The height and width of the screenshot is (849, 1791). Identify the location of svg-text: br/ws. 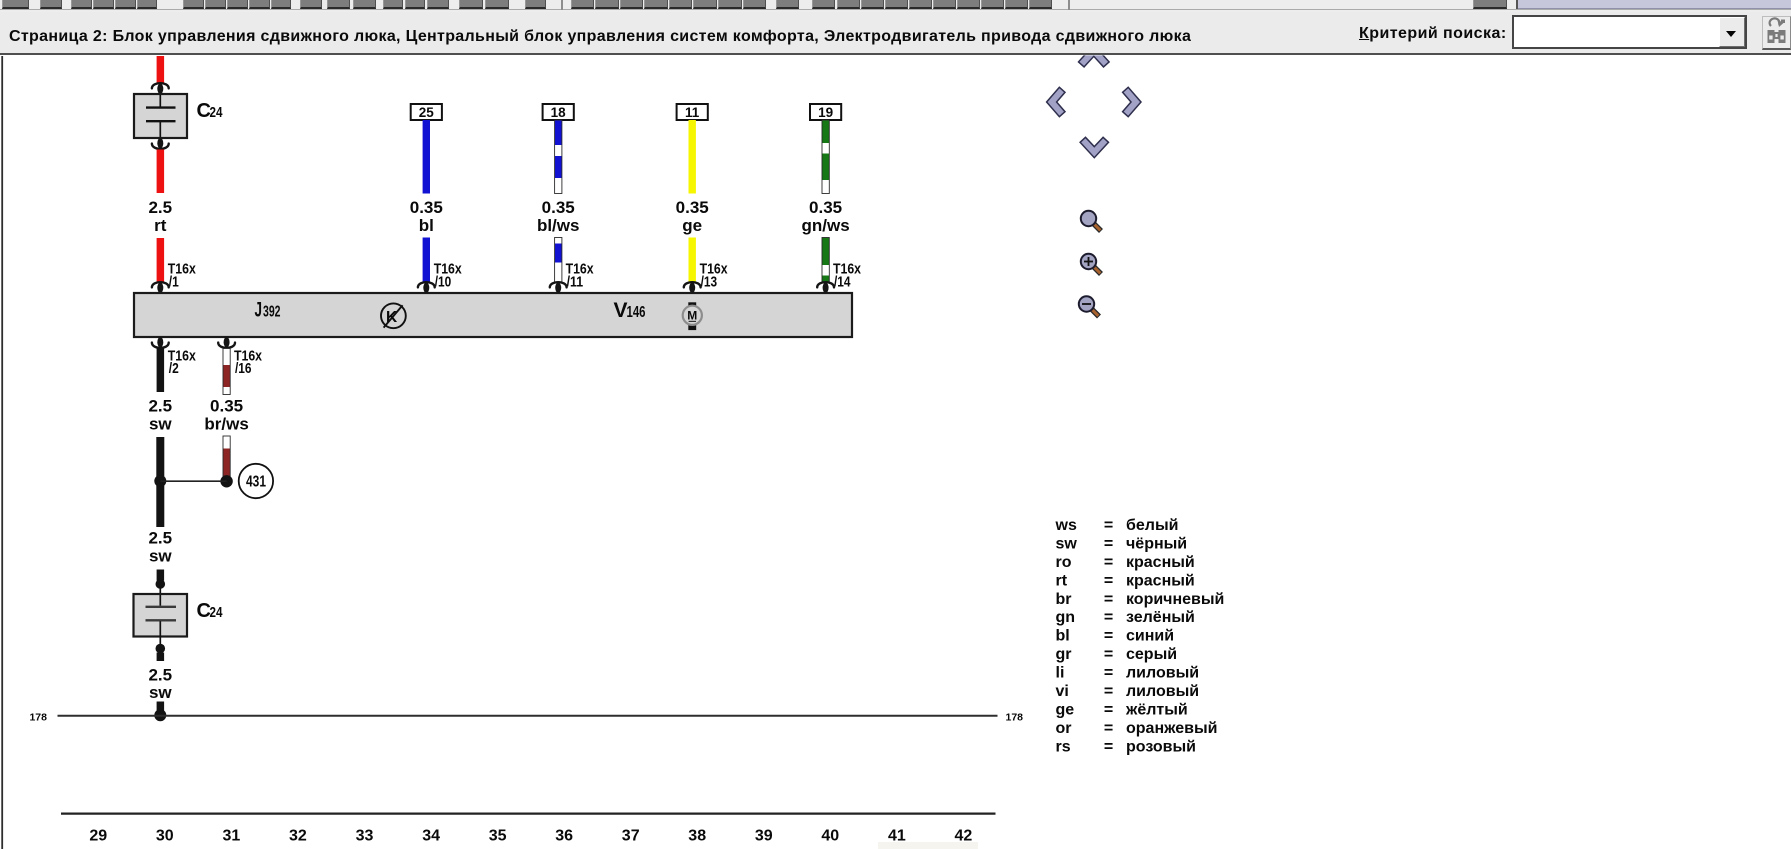
(226, 424).